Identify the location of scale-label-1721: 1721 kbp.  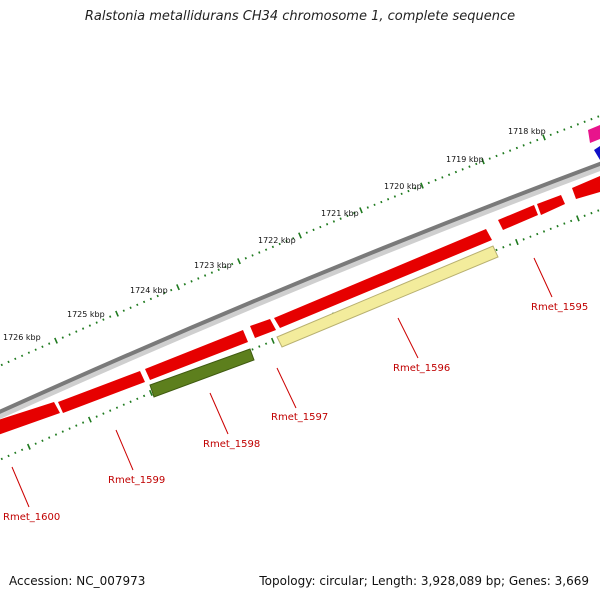
(340, 213).